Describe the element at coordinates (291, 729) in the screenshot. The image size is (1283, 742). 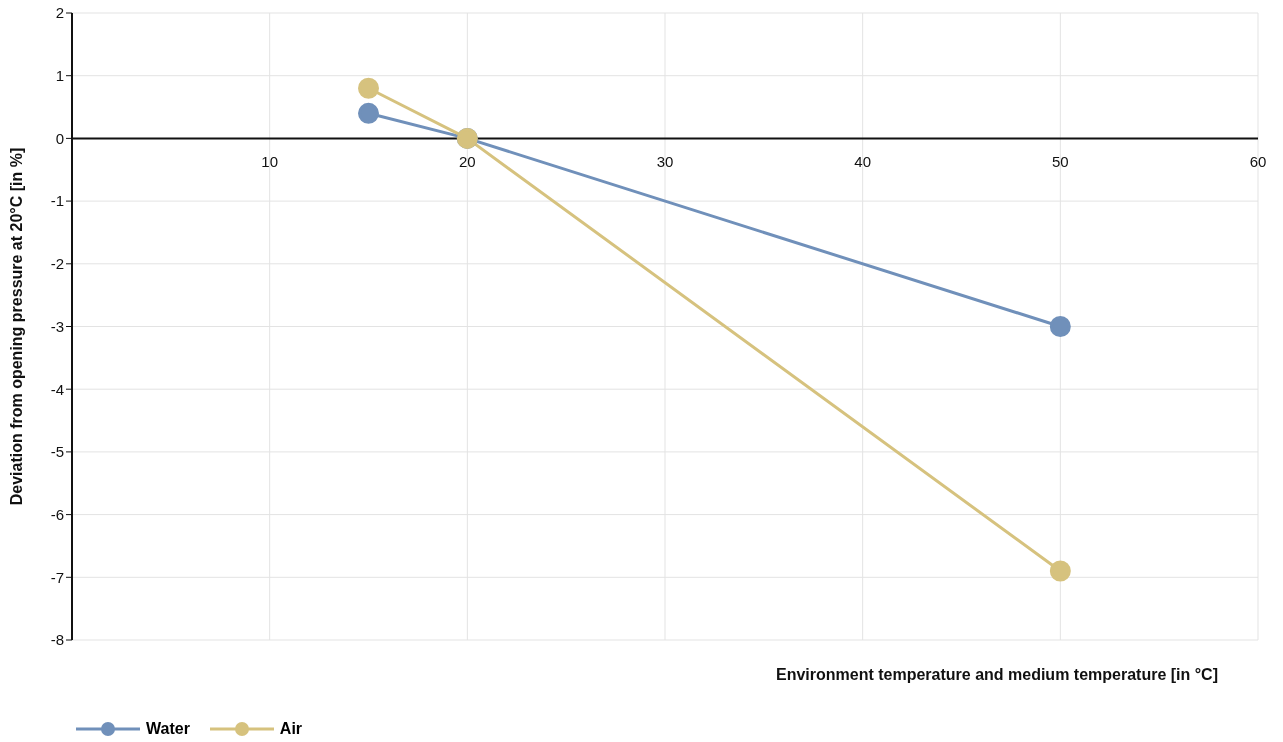
I see `legend-label: Air` at that location.